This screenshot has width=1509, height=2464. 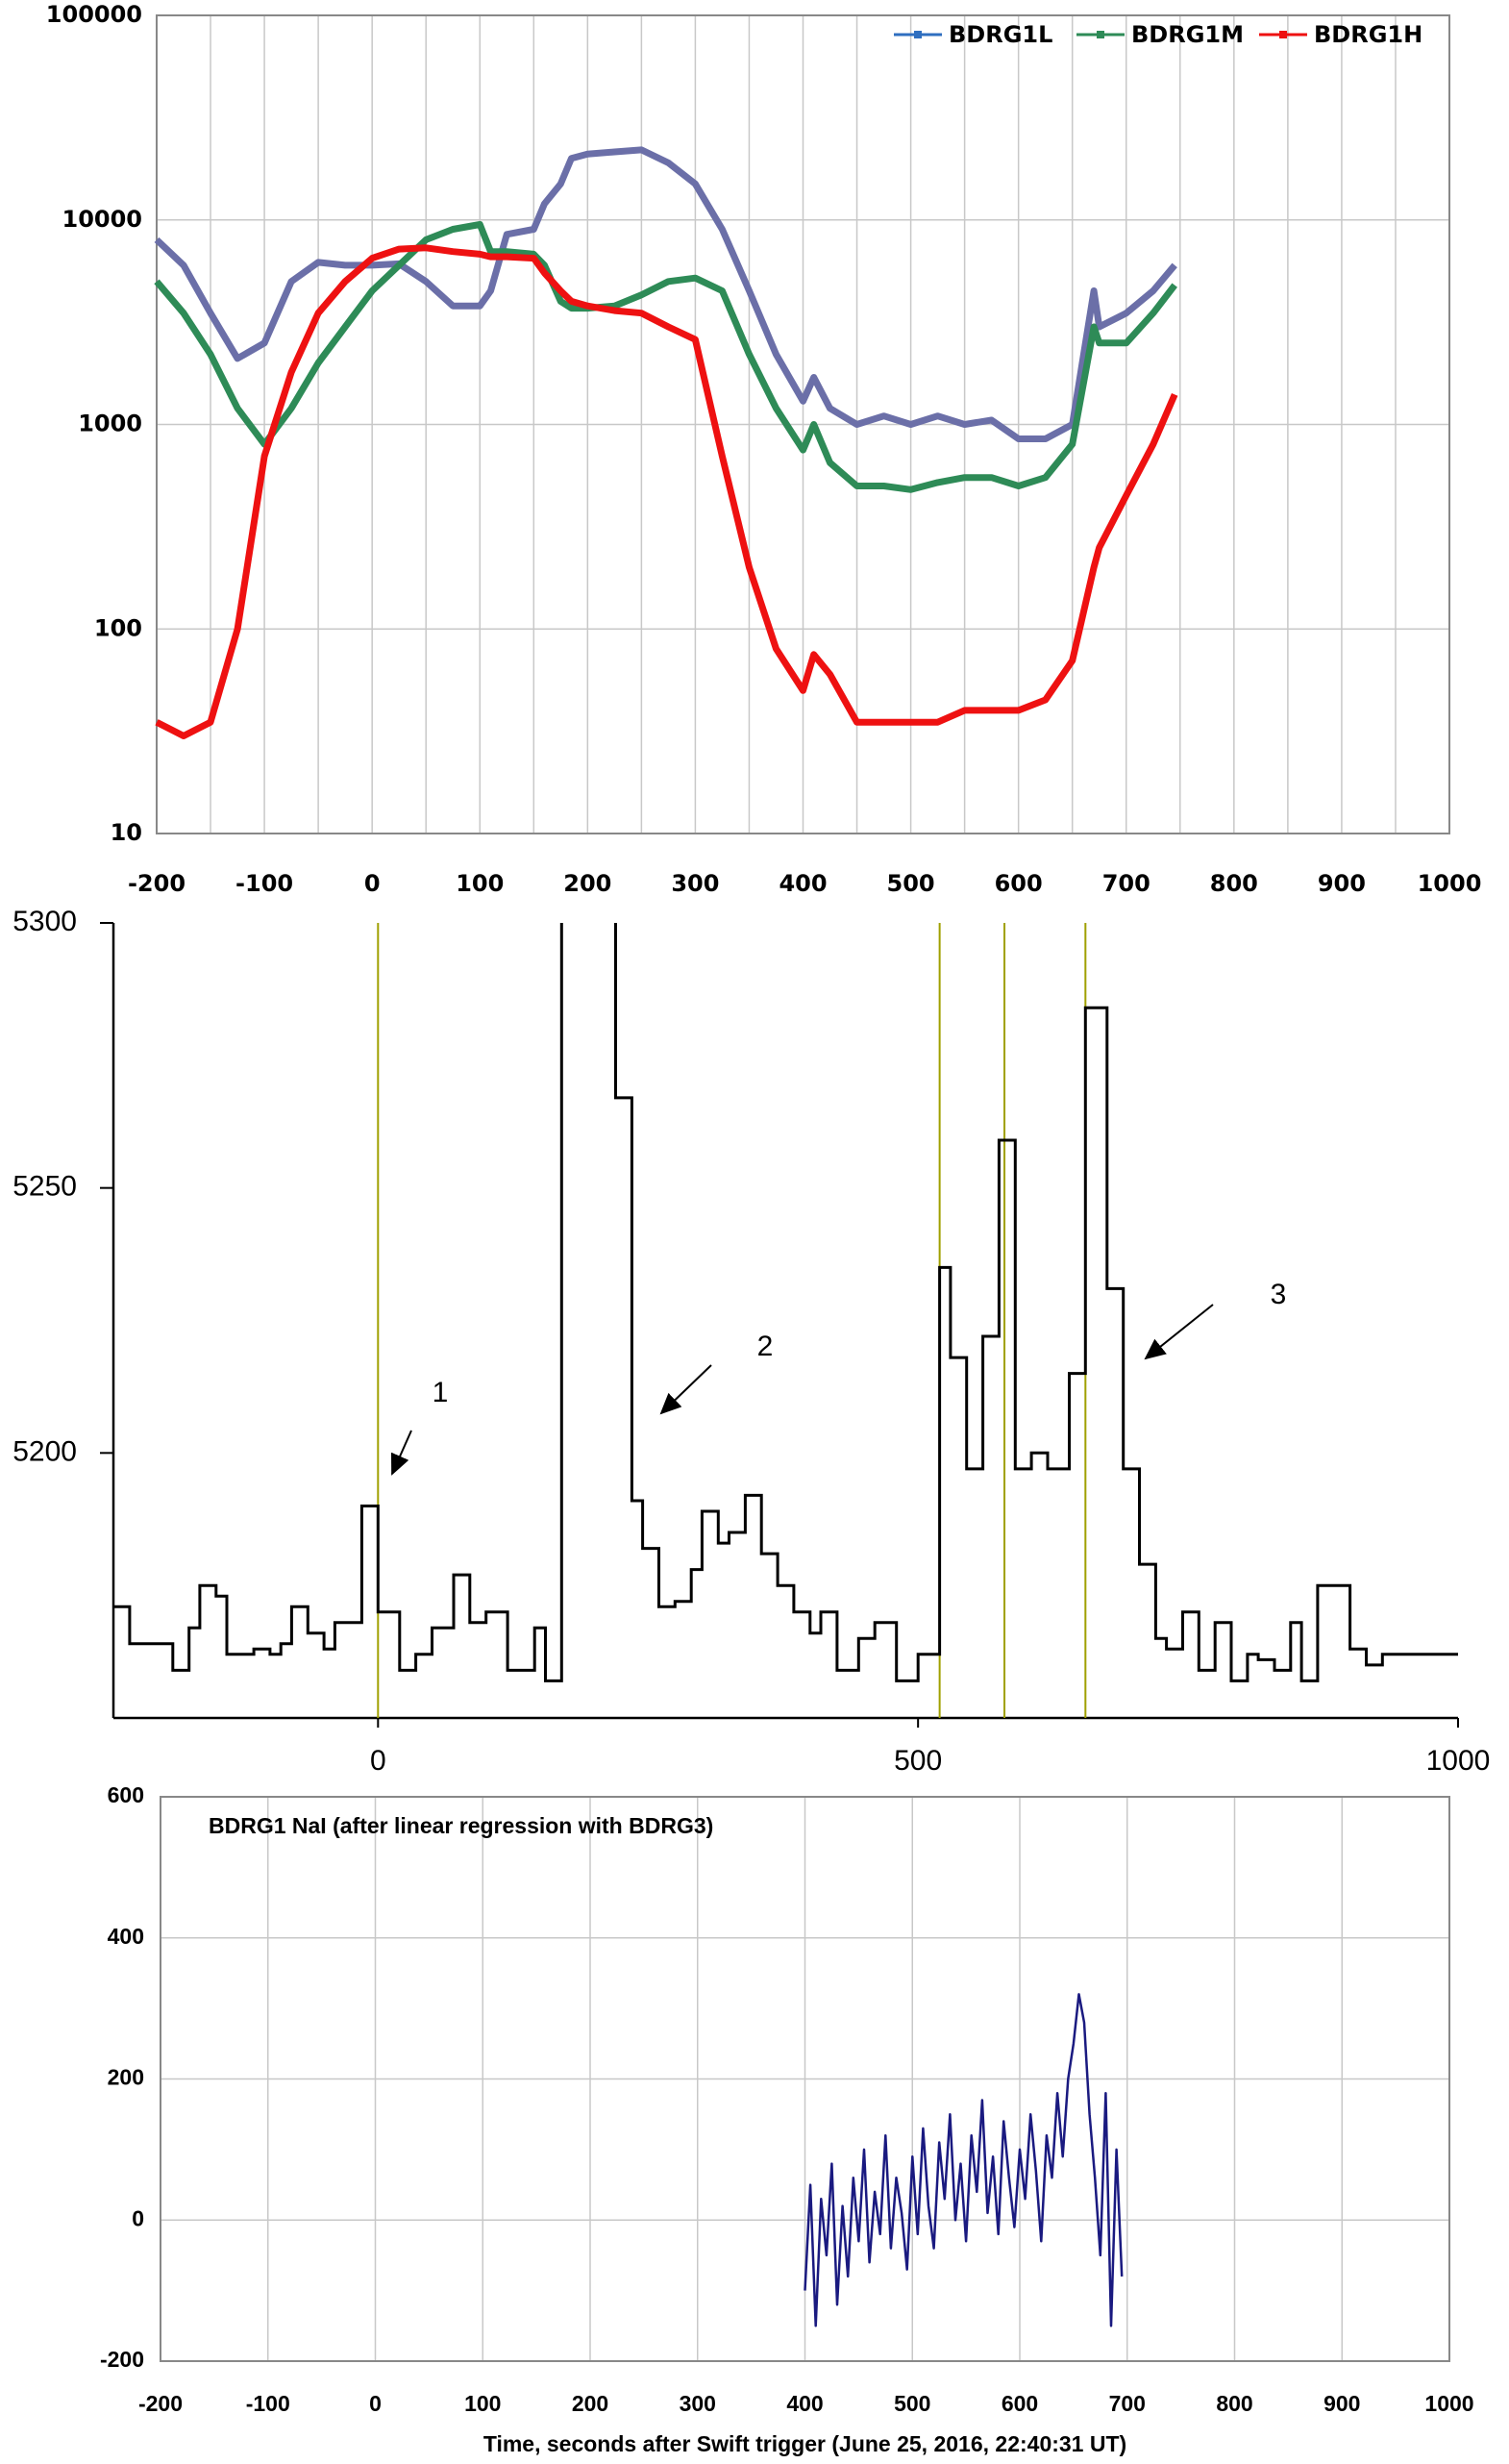 What do you see at coordinates (1368, 34) in the screenshot?
I see `legend-label: BDRG1H` at bounding box center [1368, 34].